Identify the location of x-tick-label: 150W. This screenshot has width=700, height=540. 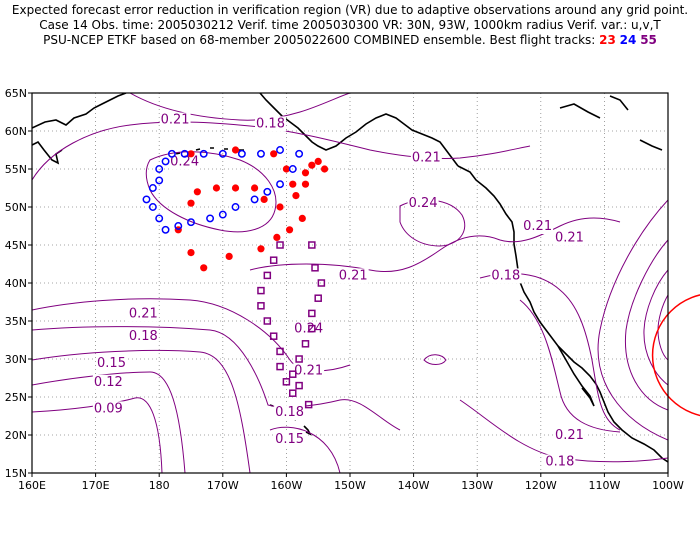
(350, 485).